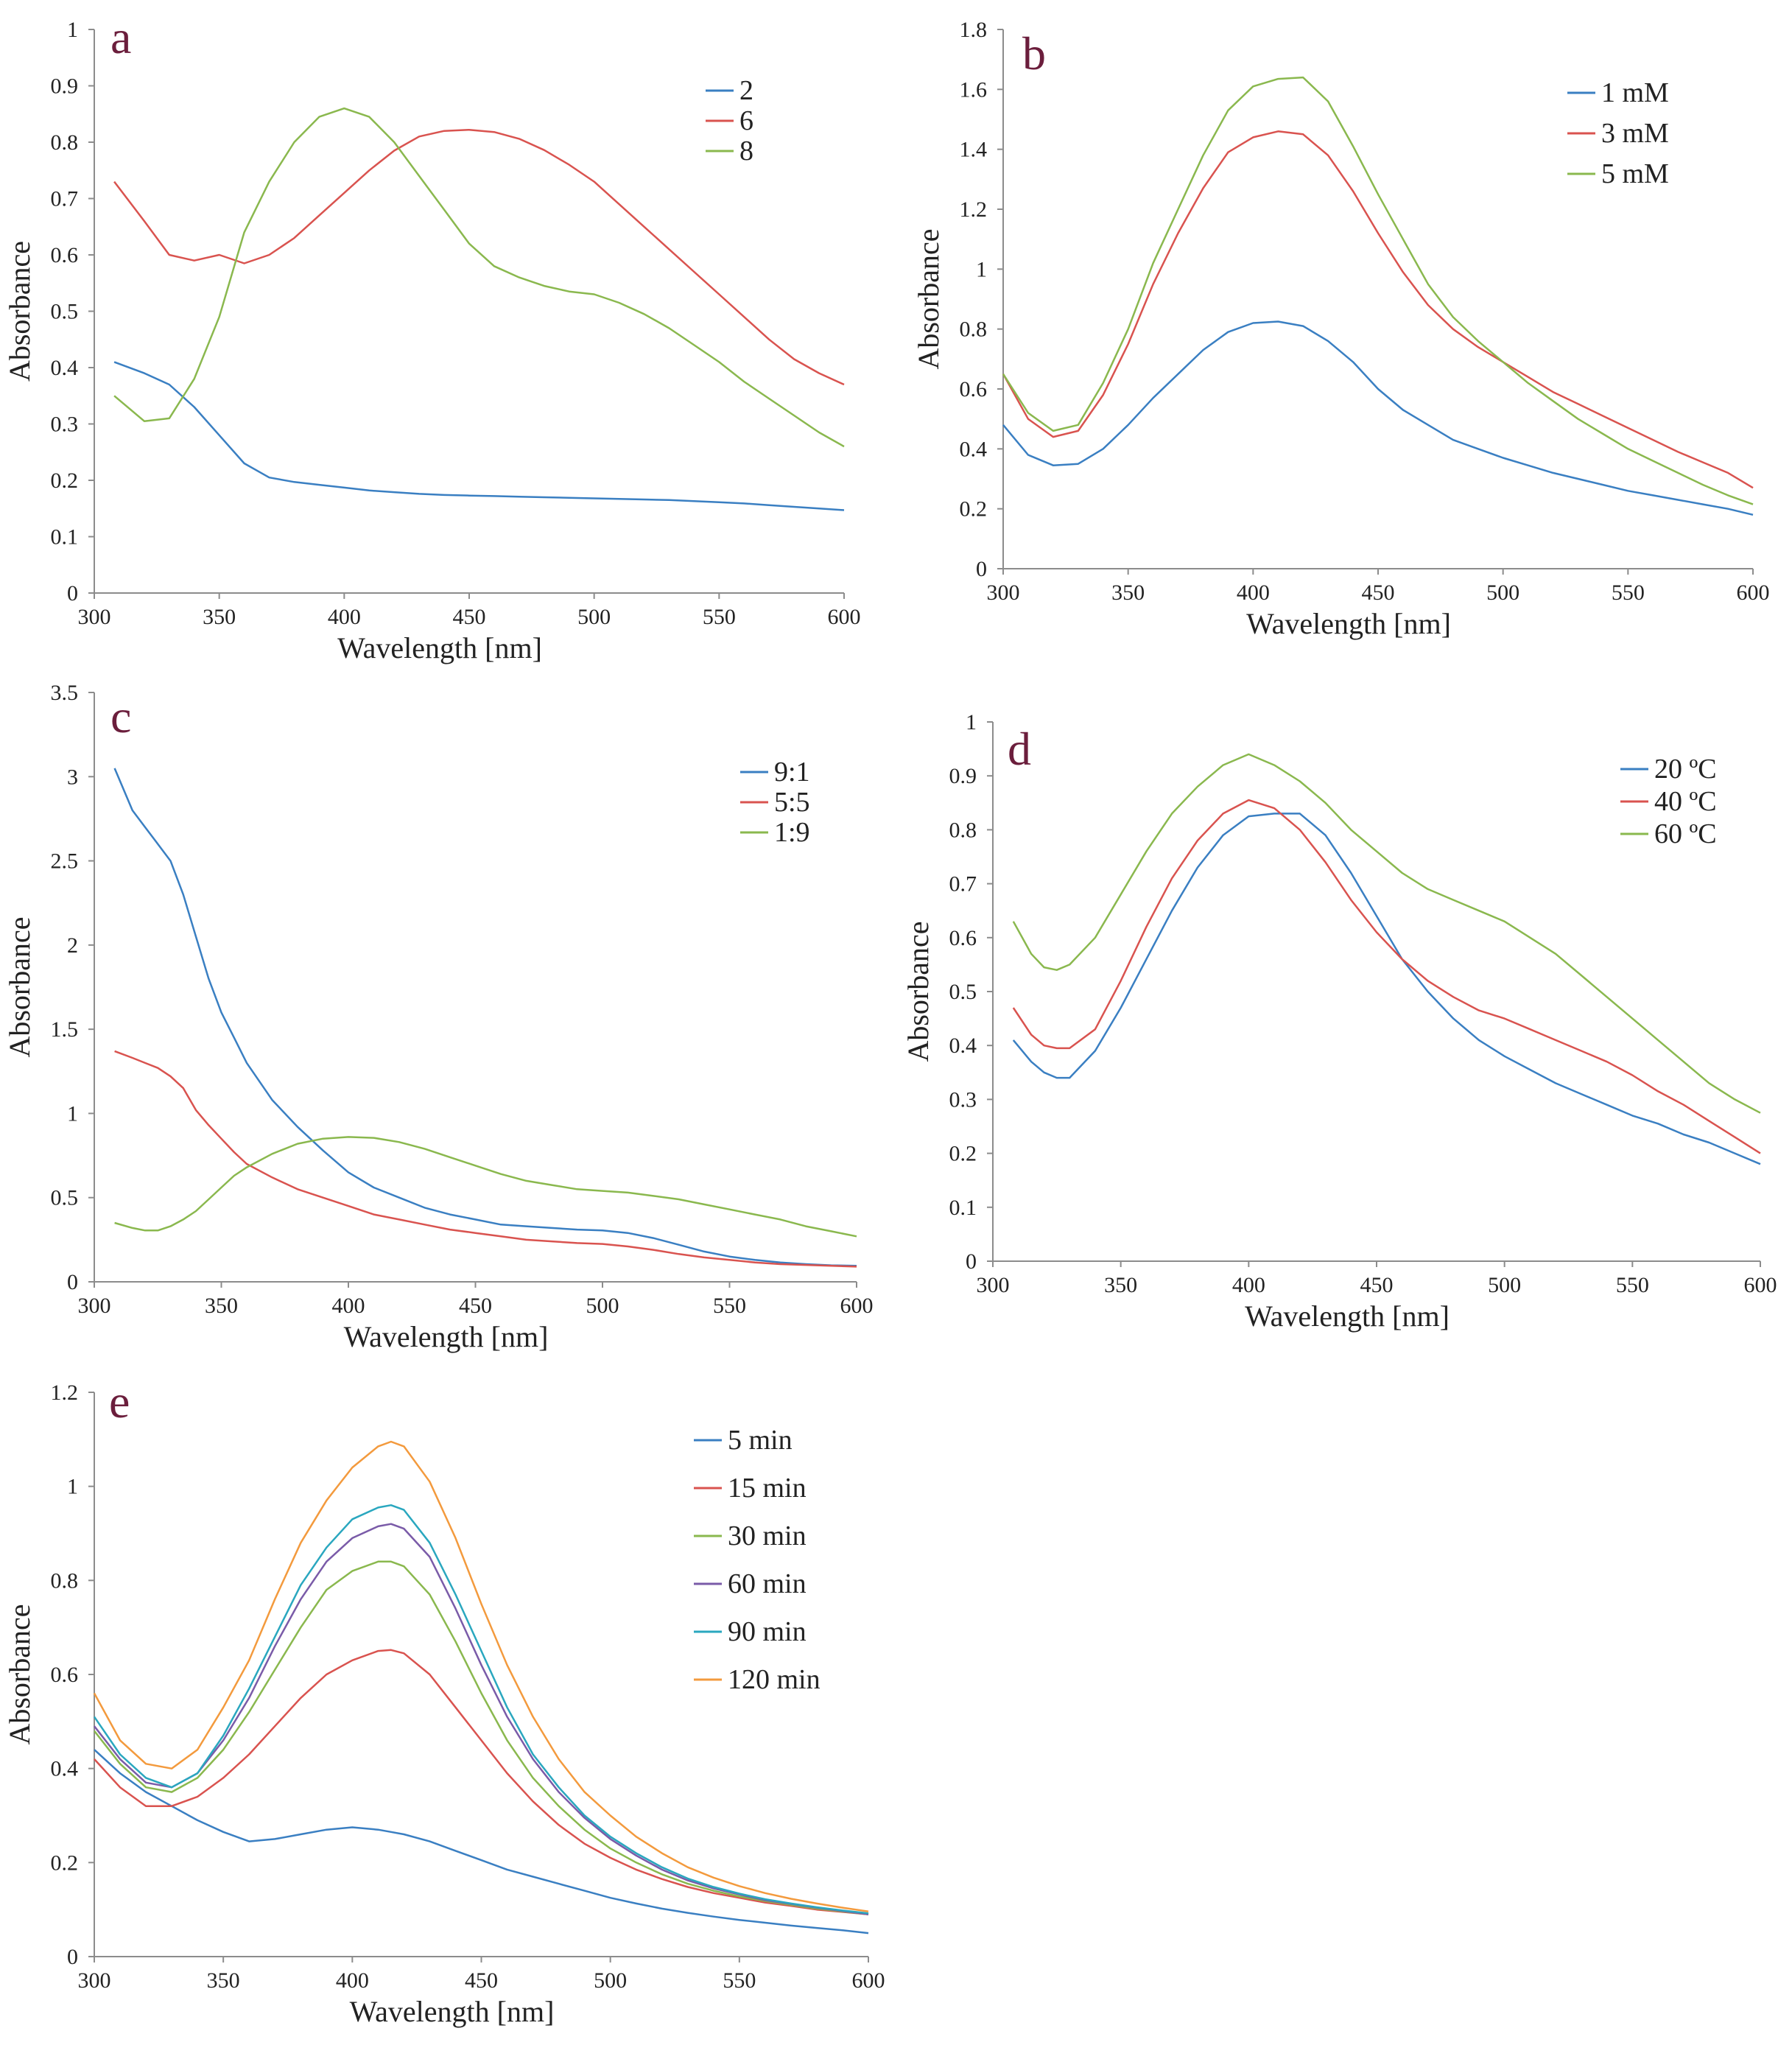  I want to click on legend-label: 1:9, so click(792, 832).